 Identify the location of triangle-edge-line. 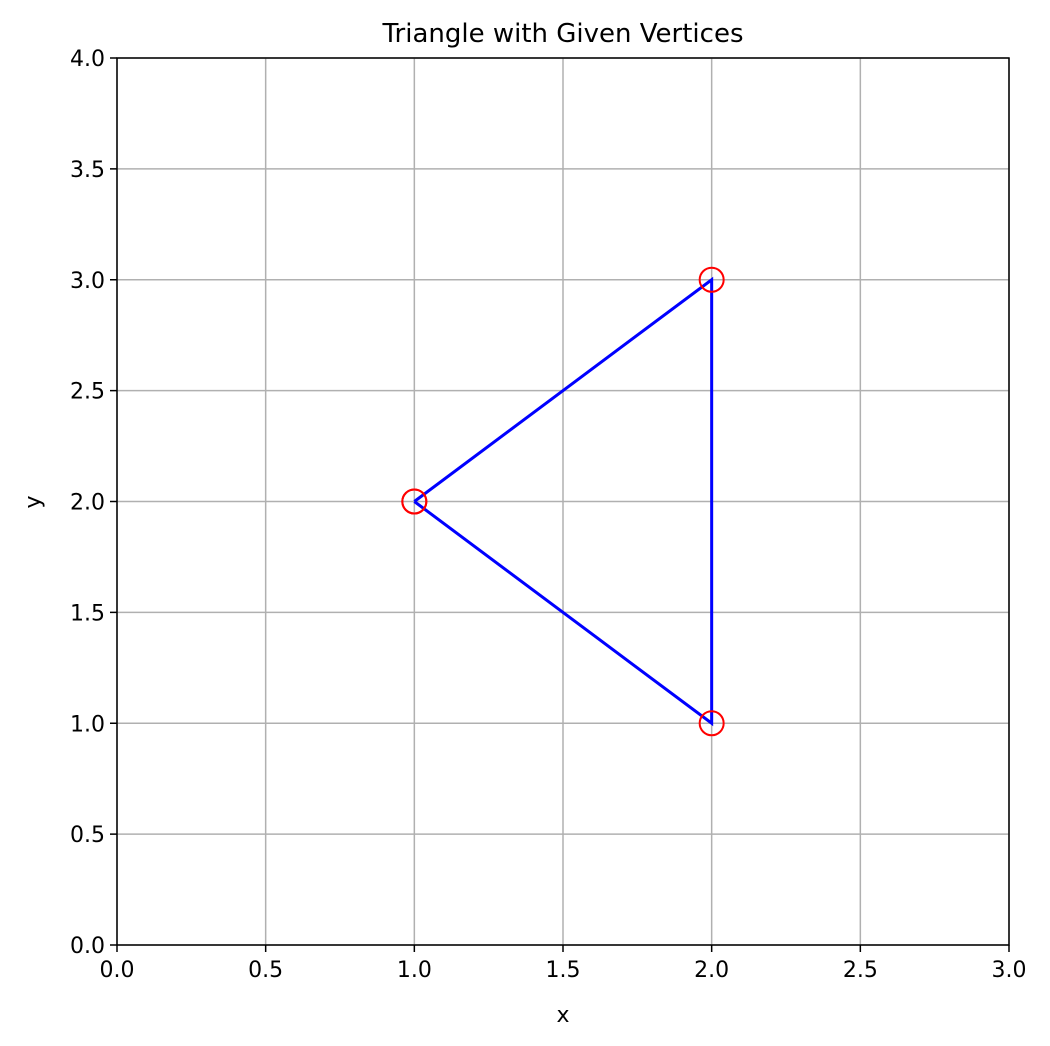
(563, 501).